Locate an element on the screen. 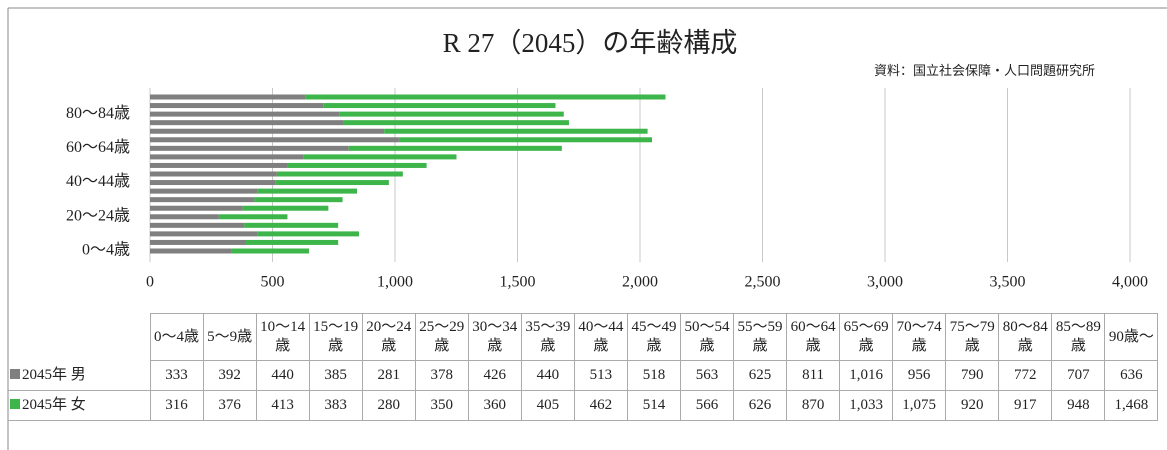  table-value: 383 is located at coordinates (335, 405).